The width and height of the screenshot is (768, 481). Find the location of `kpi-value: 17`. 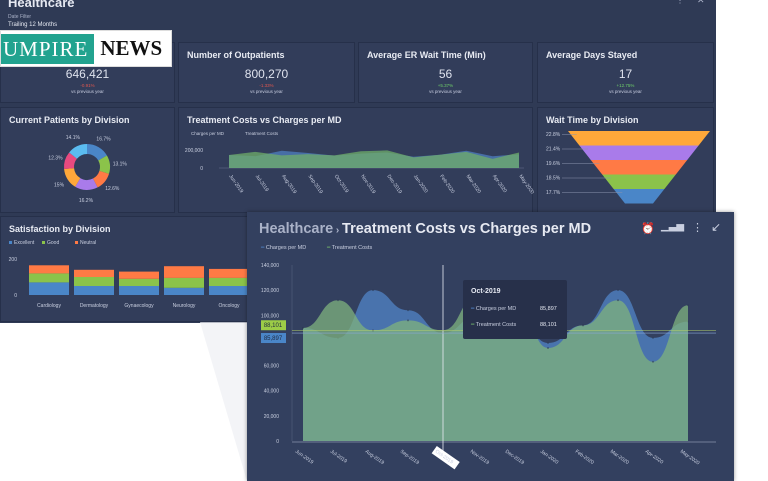

kpi-value: 17 is located at coordinates (625, 74).